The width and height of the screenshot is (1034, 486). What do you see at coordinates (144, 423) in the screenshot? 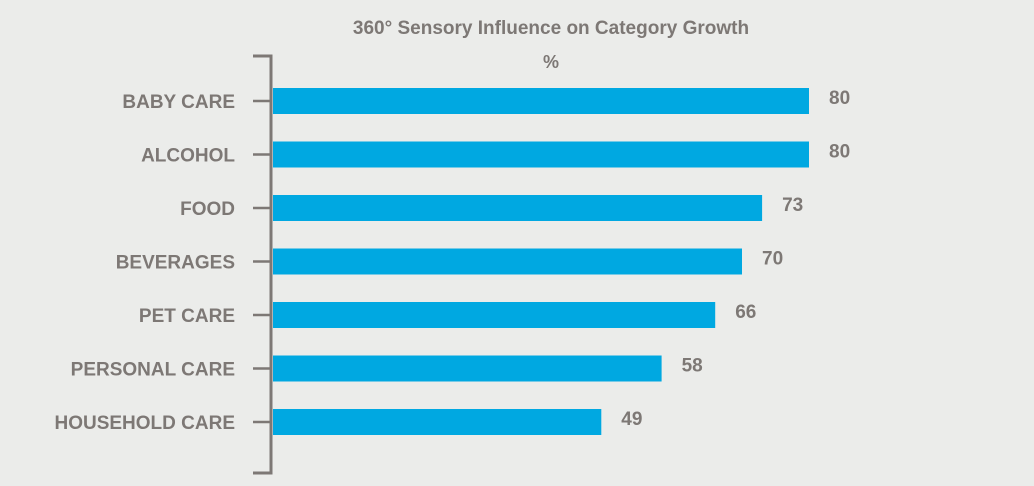
I see `category-label: HOUSEHOLD CARE` at bounding box center [144, 423].